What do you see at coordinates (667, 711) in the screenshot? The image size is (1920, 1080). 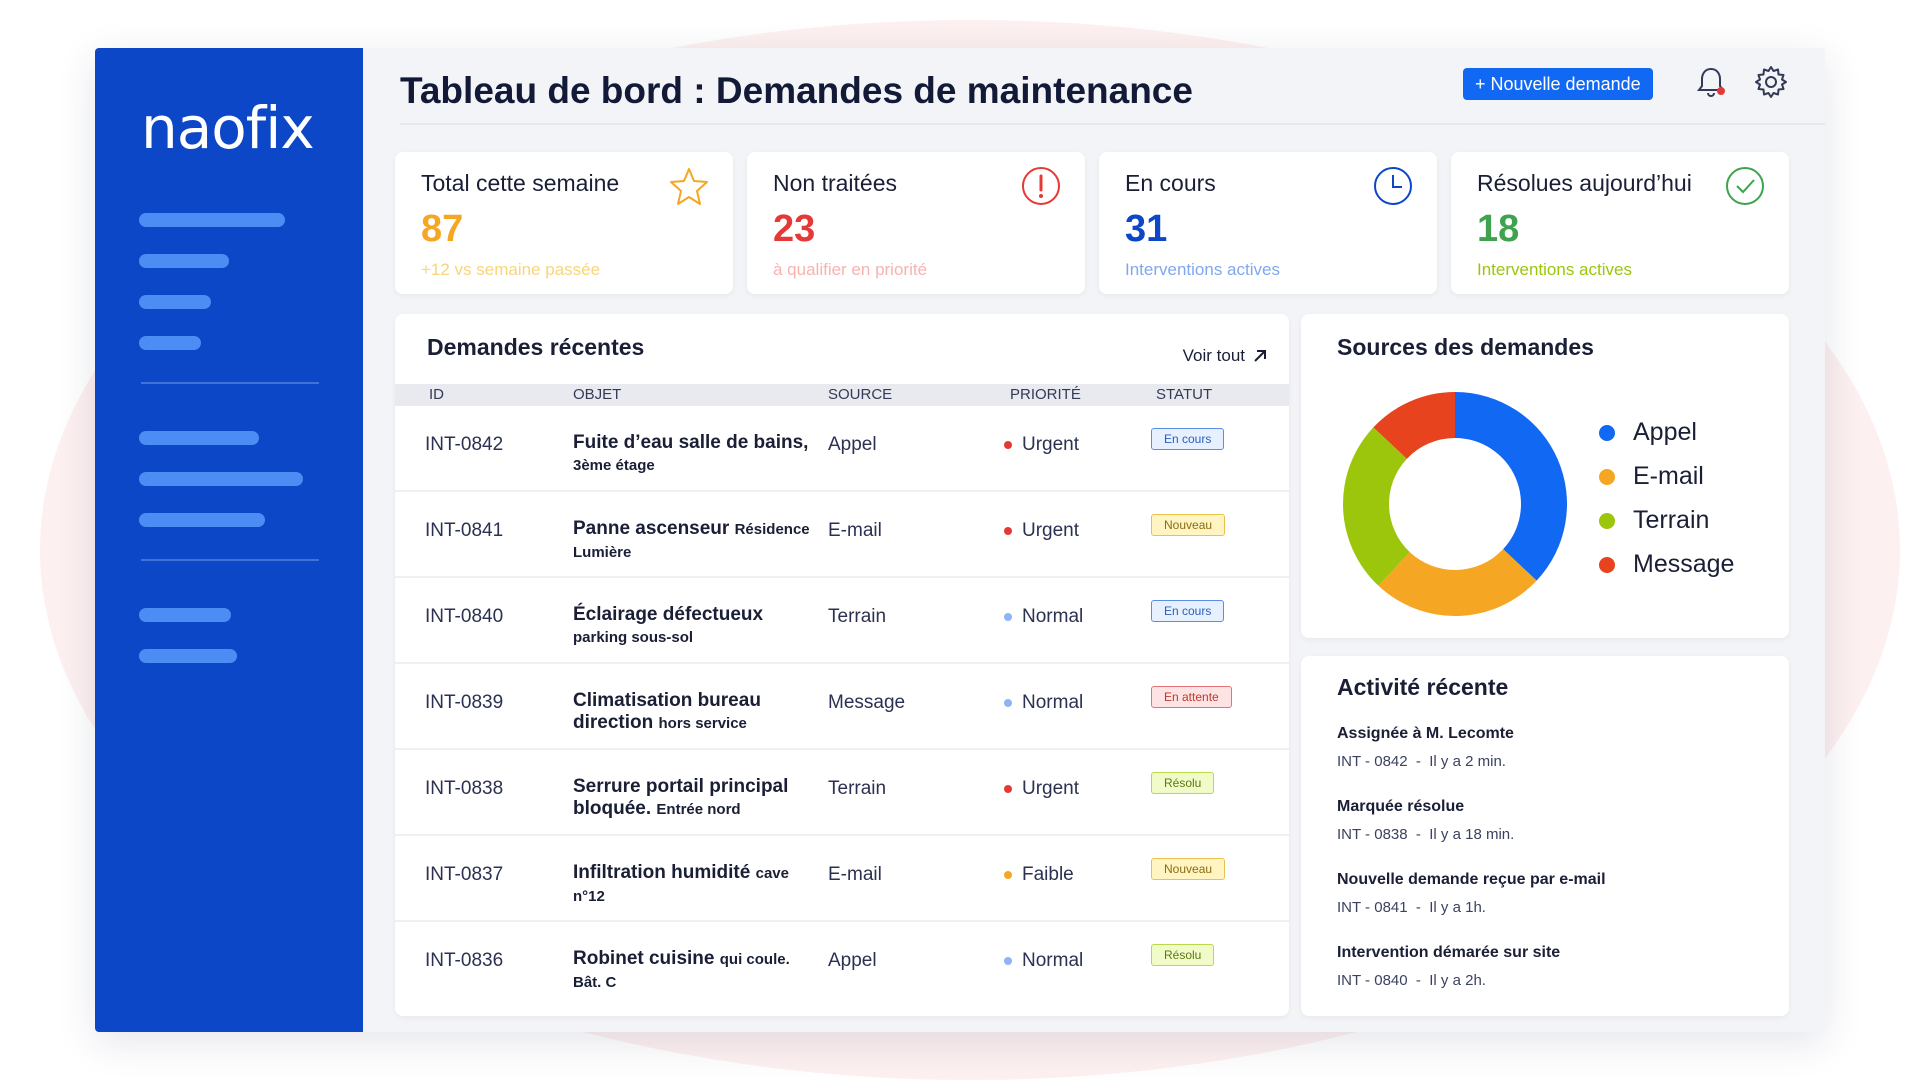 I see `request-object-main: Climatisation bureau direction` at bounding box center [667, 711].